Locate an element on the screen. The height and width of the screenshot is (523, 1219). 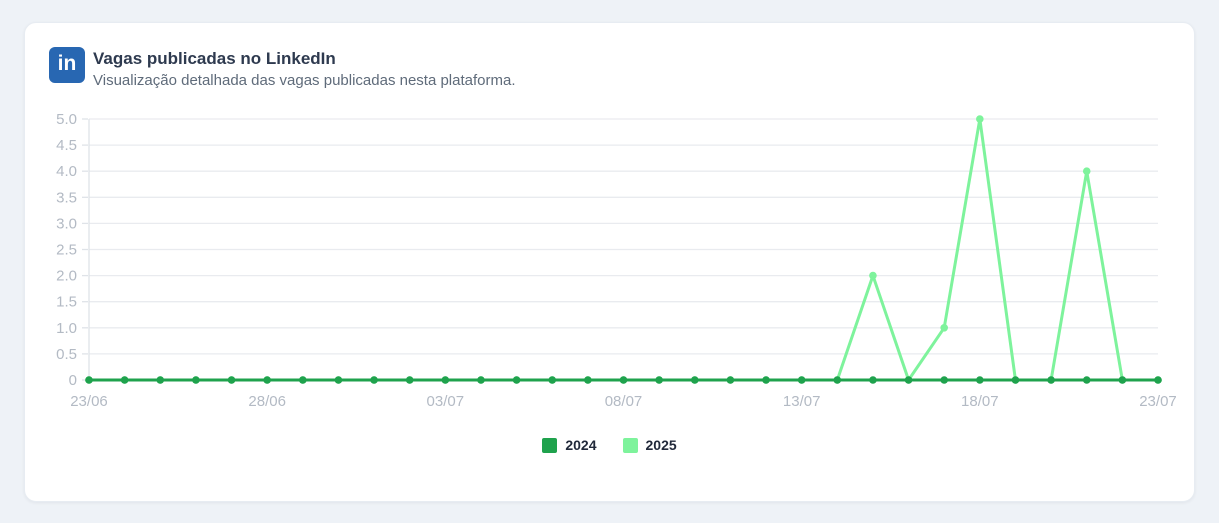
x-tick-label: 03/07 is located at coordinates (446, 401).